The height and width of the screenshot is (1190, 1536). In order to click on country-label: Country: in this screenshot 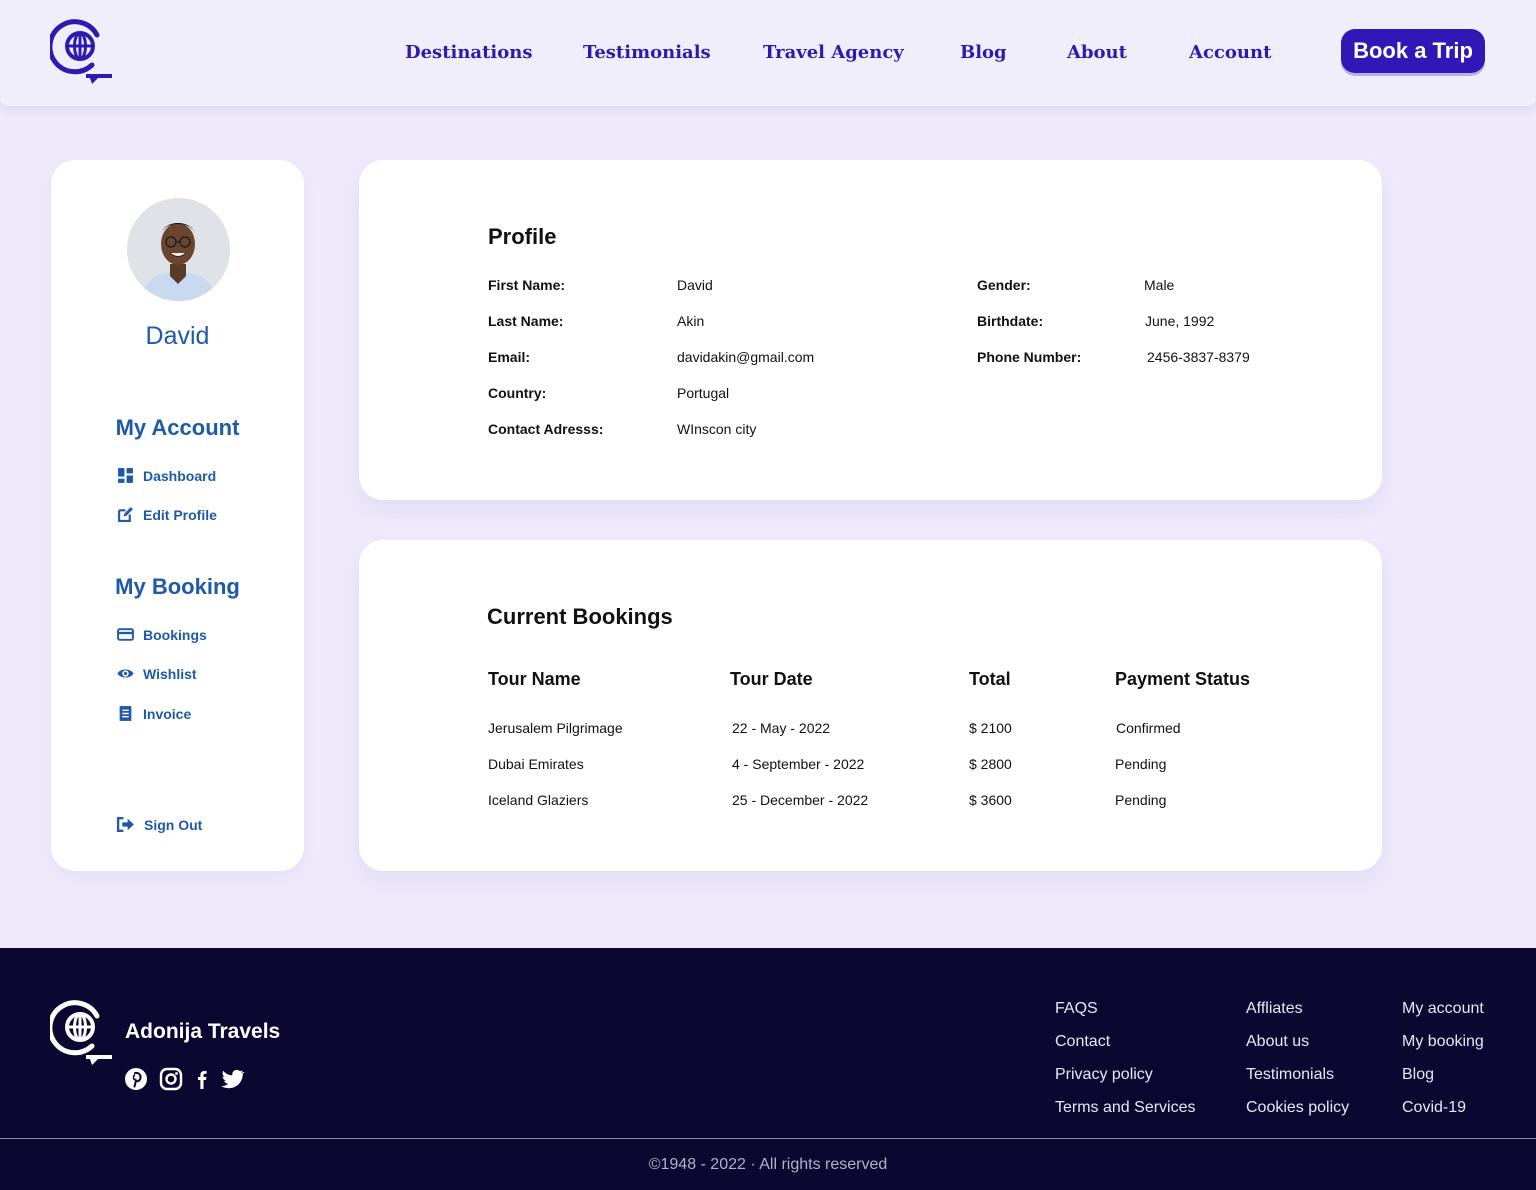, I will do `click(517, 393)`.